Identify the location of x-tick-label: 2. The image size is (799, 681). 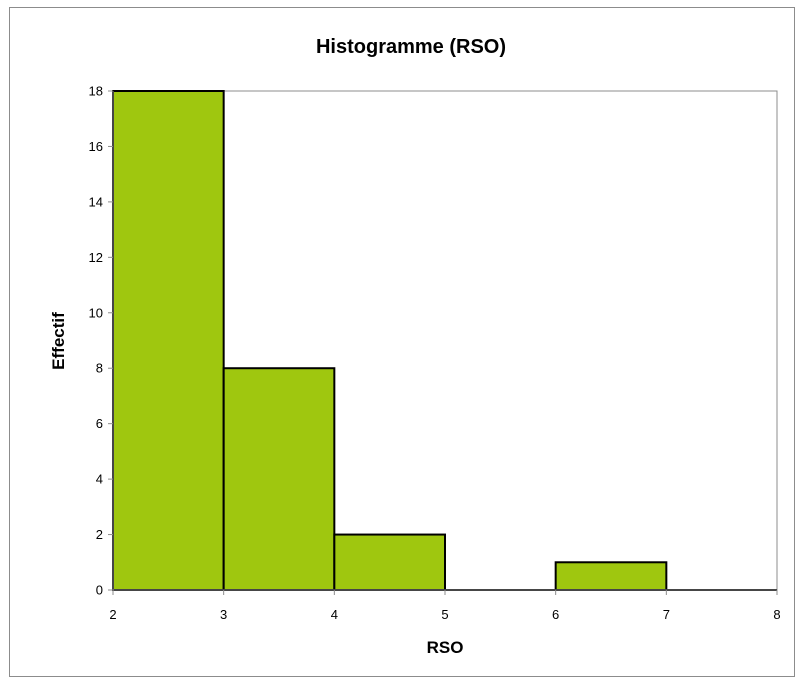
(112, 614).